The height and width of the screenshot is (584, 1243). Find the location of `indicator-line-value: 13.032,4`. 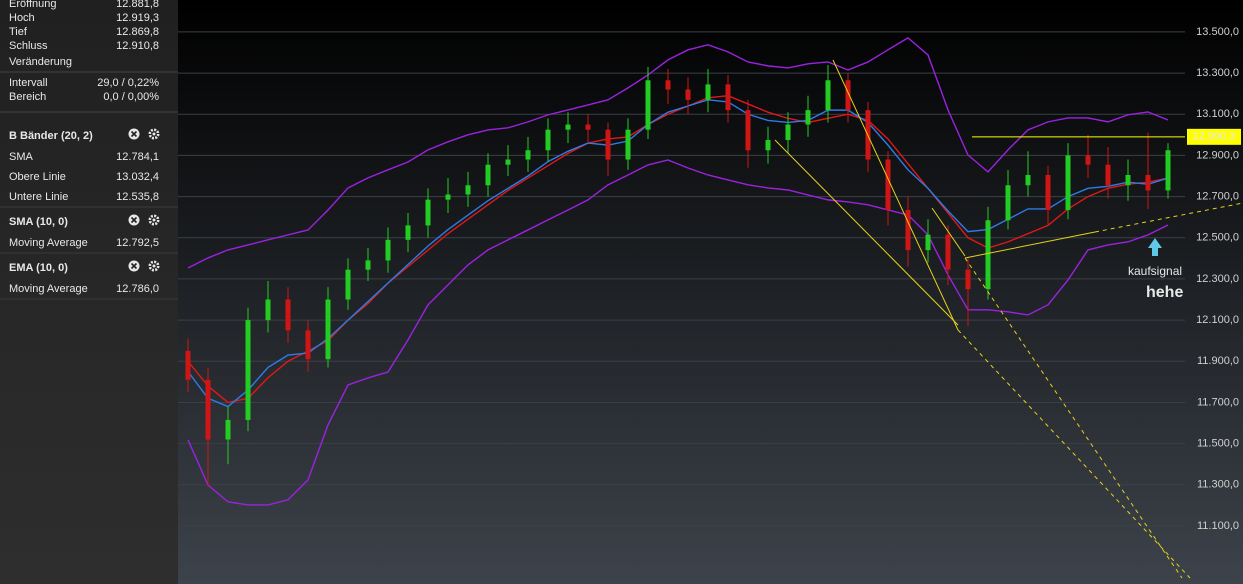

indicator-line-value: 13.032,4 is located at coordinates (137, 177).